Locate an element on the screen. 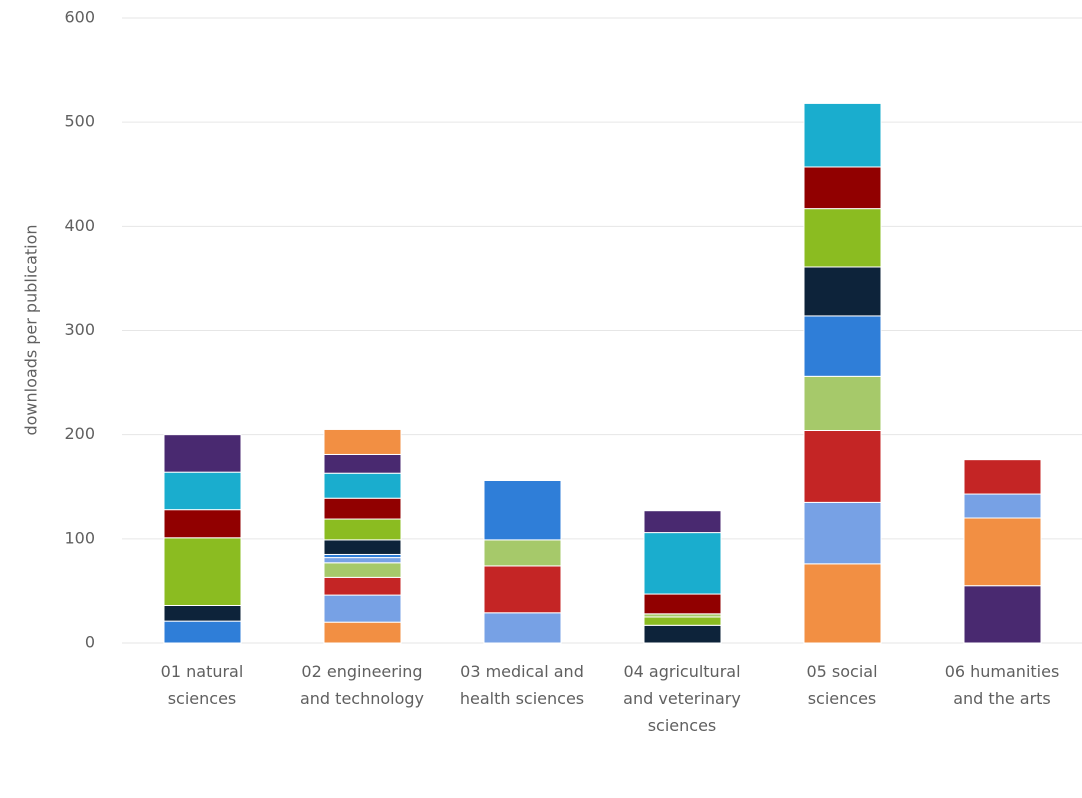 Image resolution: width=1082 pixels, height=798 pixels. y-tick-label: 500 is located at coordinates (79, 121).